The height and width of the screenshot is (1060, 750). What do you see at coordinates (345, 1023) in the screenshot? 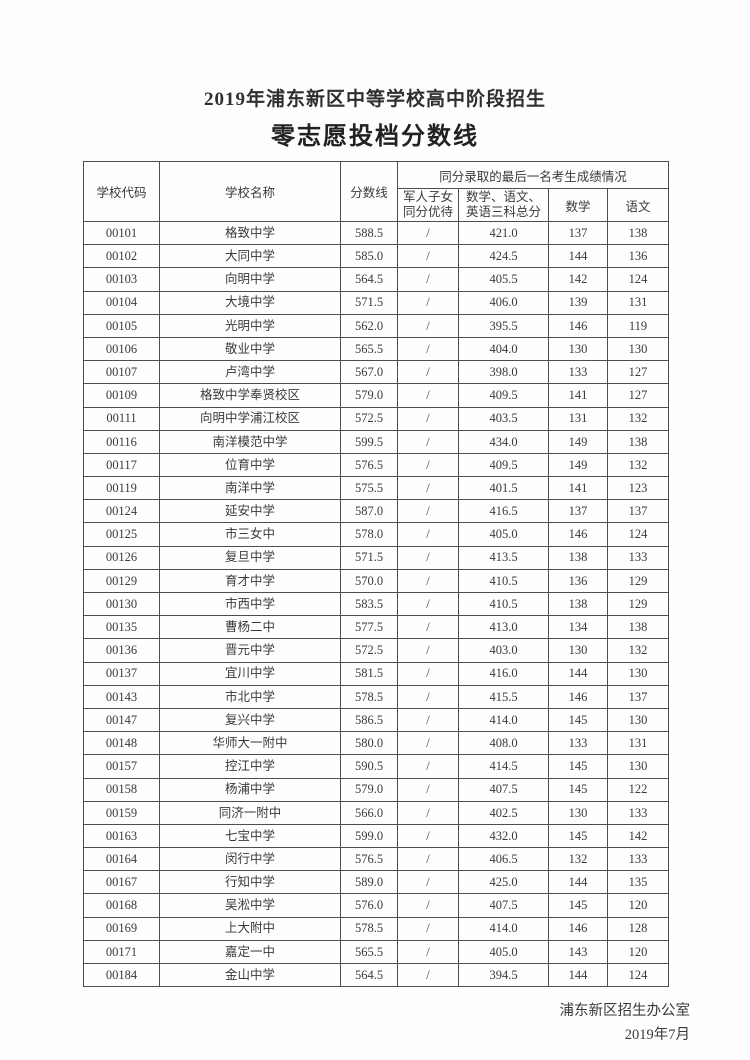
I see `footer: 浦东新区招生办公室 2019年7月` at bounding box center [345, 1023].